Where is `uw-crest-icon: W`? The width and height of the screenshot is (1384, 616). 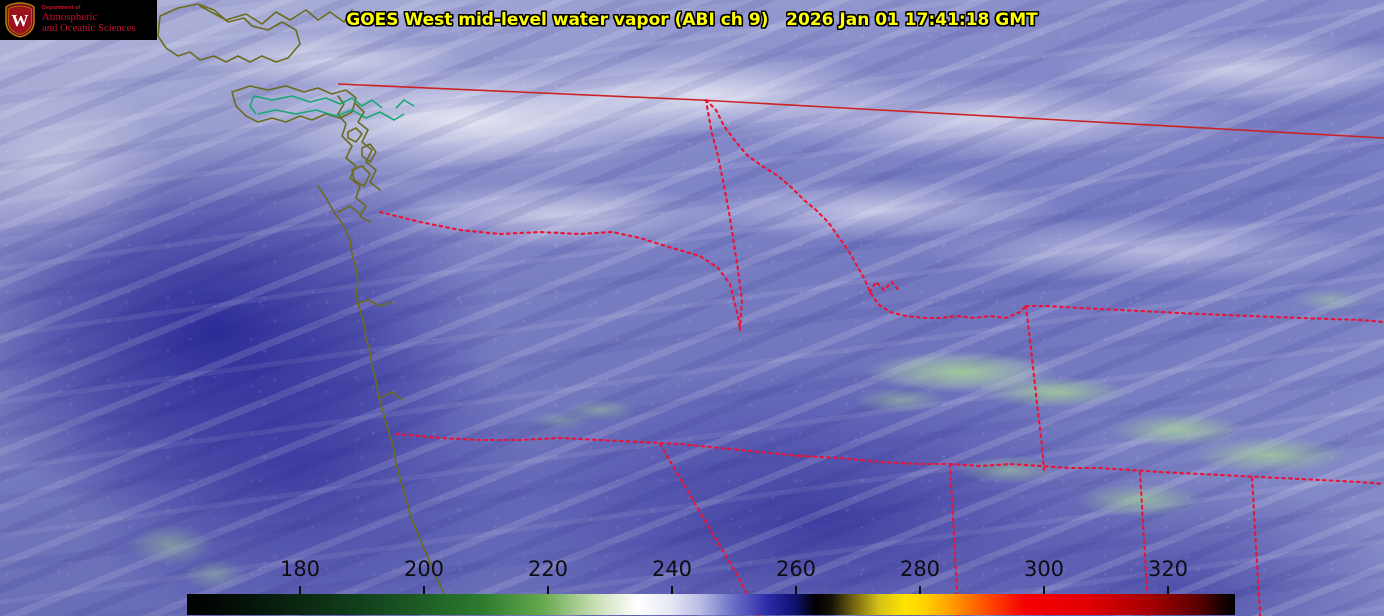 uw-crest-icon: W is located at coordinates (20, 20).